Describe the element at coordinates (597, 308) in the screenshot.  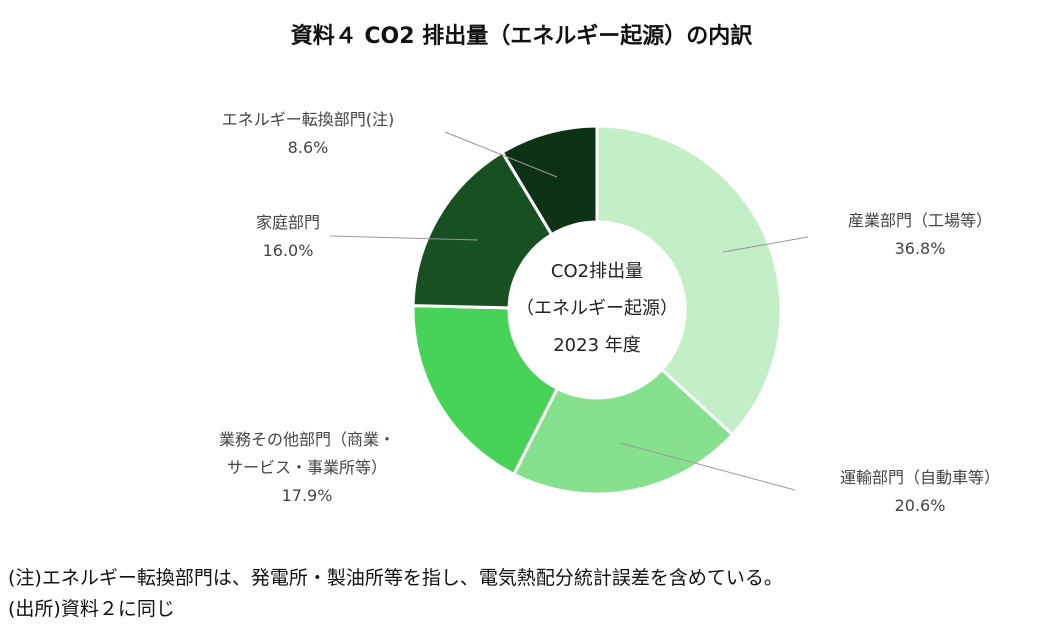
I see `center-text: （エネルギー起源）` at that location.